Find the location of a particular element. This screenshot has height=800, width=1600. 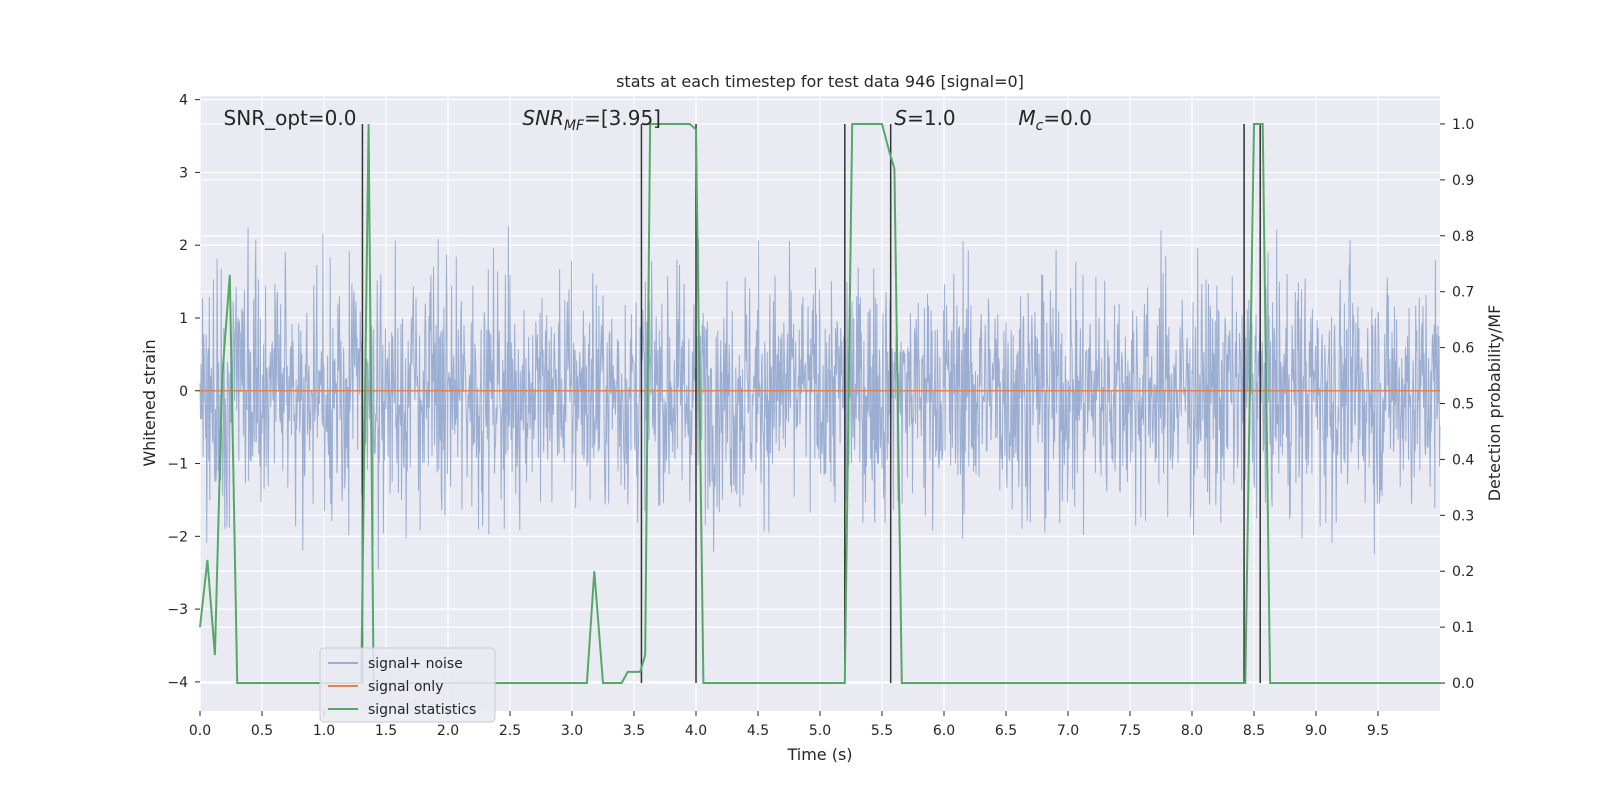

y-tick-label: −3 is located at coordinates (177, 610).